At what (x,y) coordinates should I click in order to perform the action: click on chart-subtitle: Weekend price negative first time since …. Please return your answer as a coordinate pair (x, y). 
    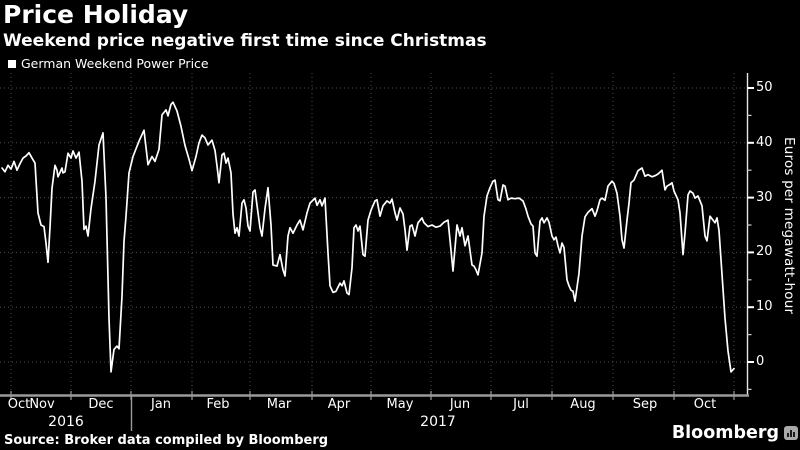
    Looking at the image, I should click on (245, 41).